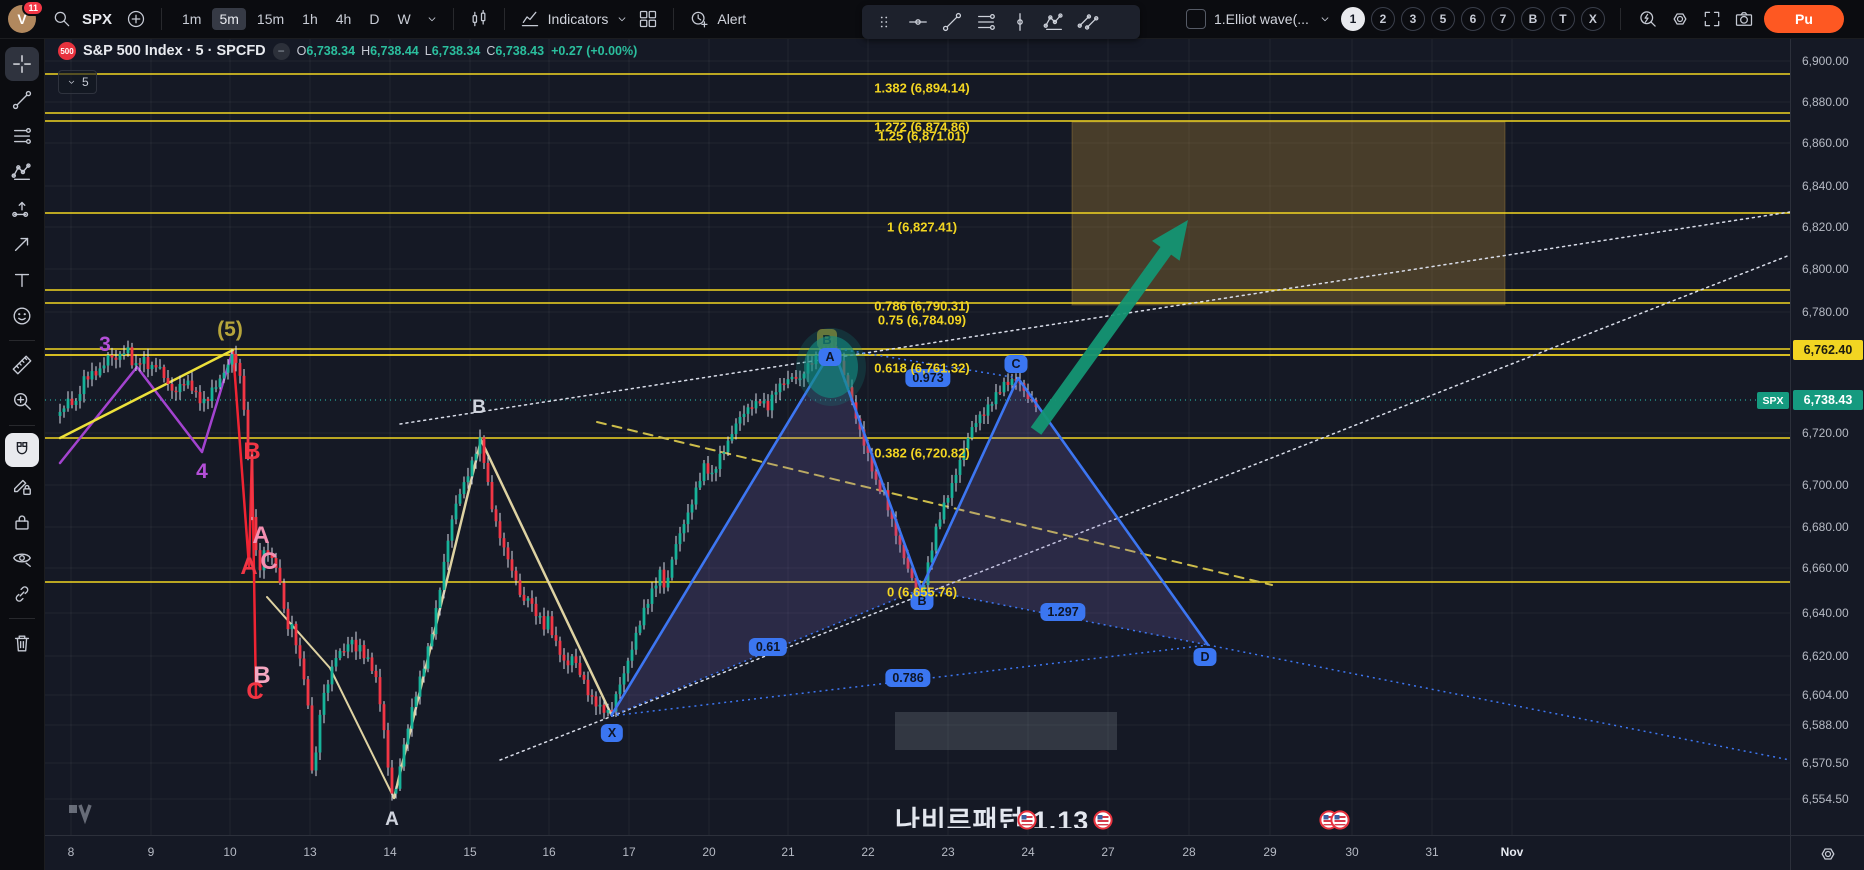  Describe the element at coordinates (502, 619) in the screenshot. I see `khaki-zigzag` at that location.